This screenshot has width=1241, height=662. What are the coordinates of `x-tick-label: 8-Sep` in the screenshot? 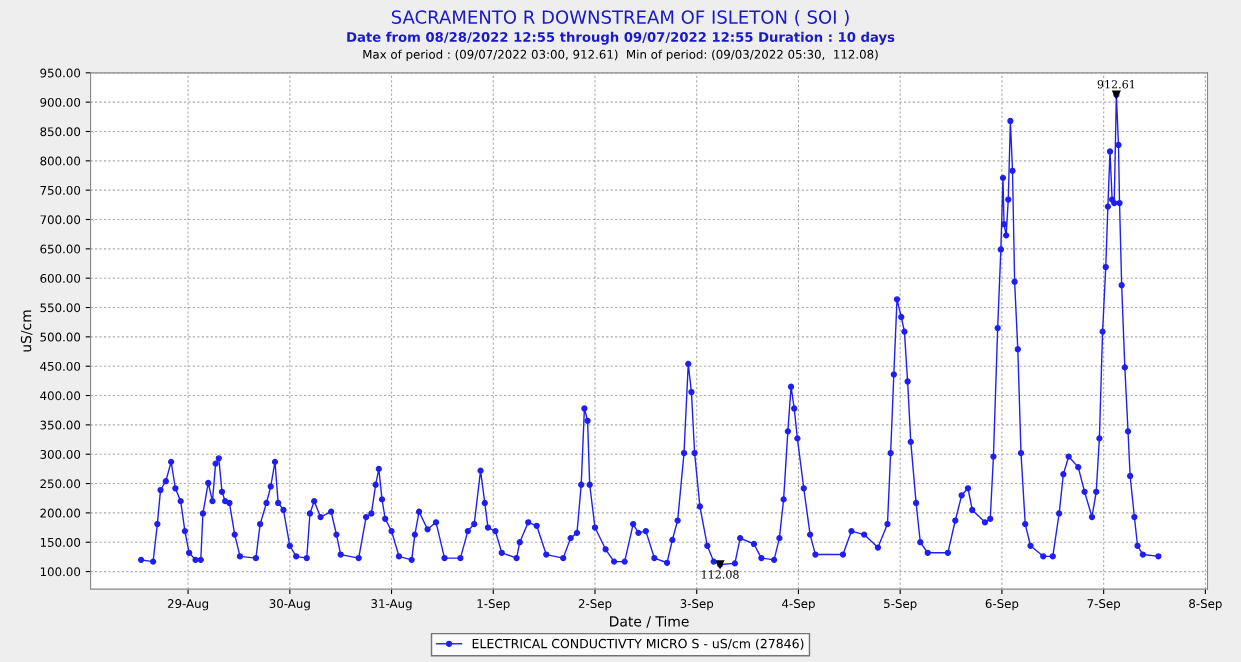 It's located at (1205, 605).